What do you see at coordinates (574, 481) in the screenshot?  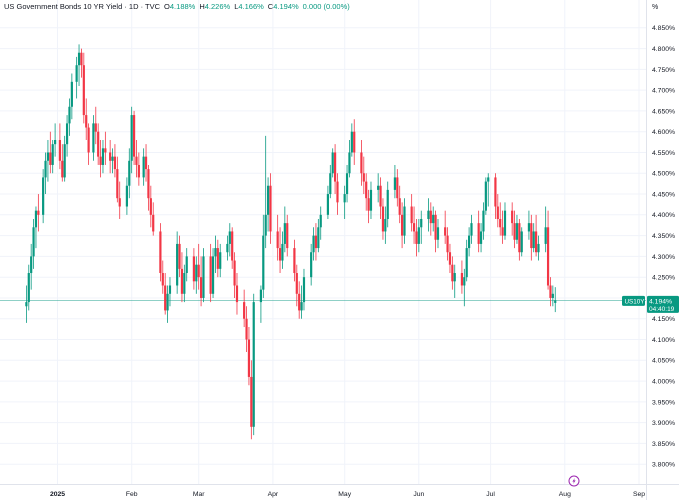 I see `lightning-icon` at bounding box center [574, 481].